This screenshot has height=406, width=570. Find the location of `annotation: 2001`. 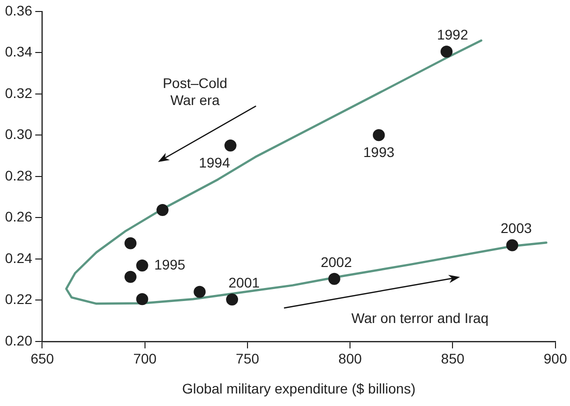

annotation: 2001 is located at coordinates (244, 282).